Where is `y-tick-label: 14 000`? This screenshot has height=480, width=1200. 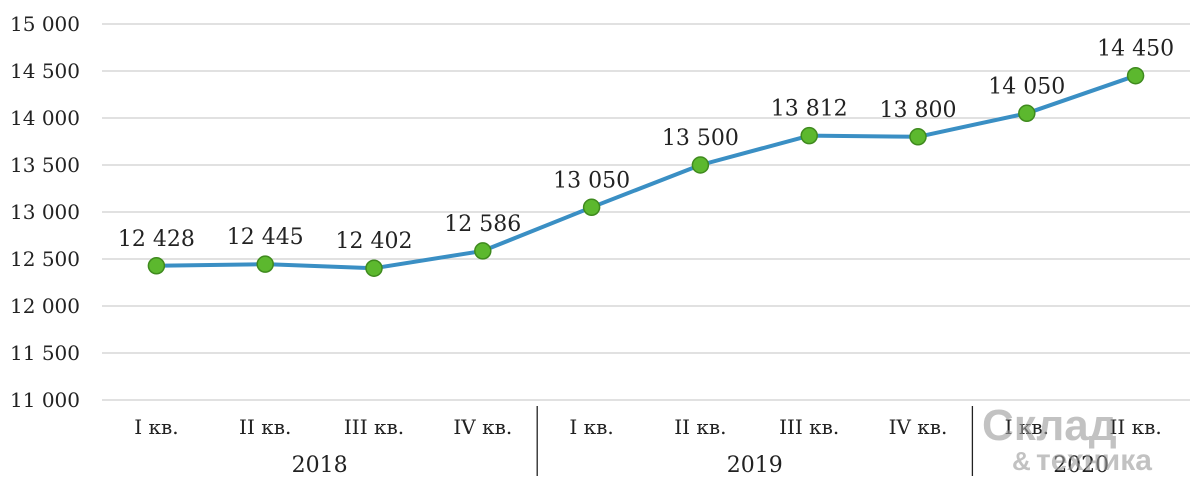
y-tick-label: 14 000 is located at coordinates (45, 118).